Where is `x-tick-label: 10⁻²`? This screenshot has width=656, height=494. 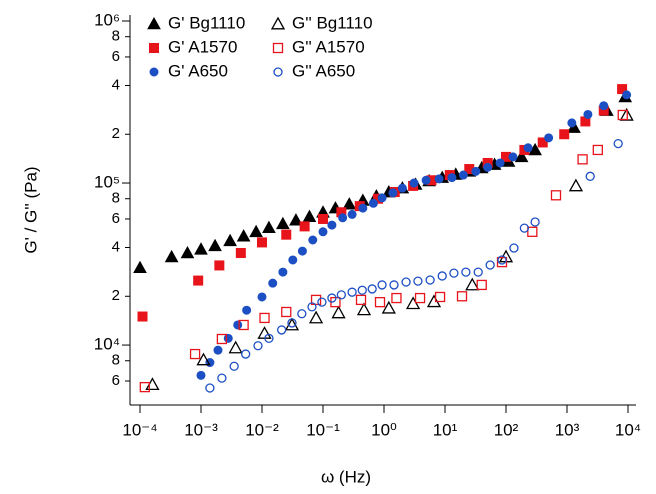 x-tick-label: 10⁻² is located at coordinates (262, 429).